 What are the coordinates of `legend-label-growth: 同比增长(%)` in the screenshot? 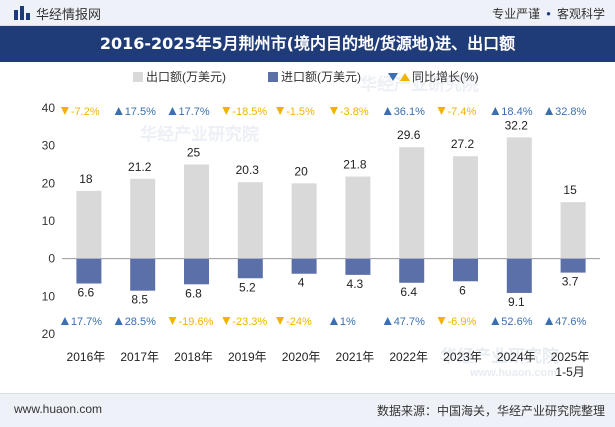 It's located at (445, 77).